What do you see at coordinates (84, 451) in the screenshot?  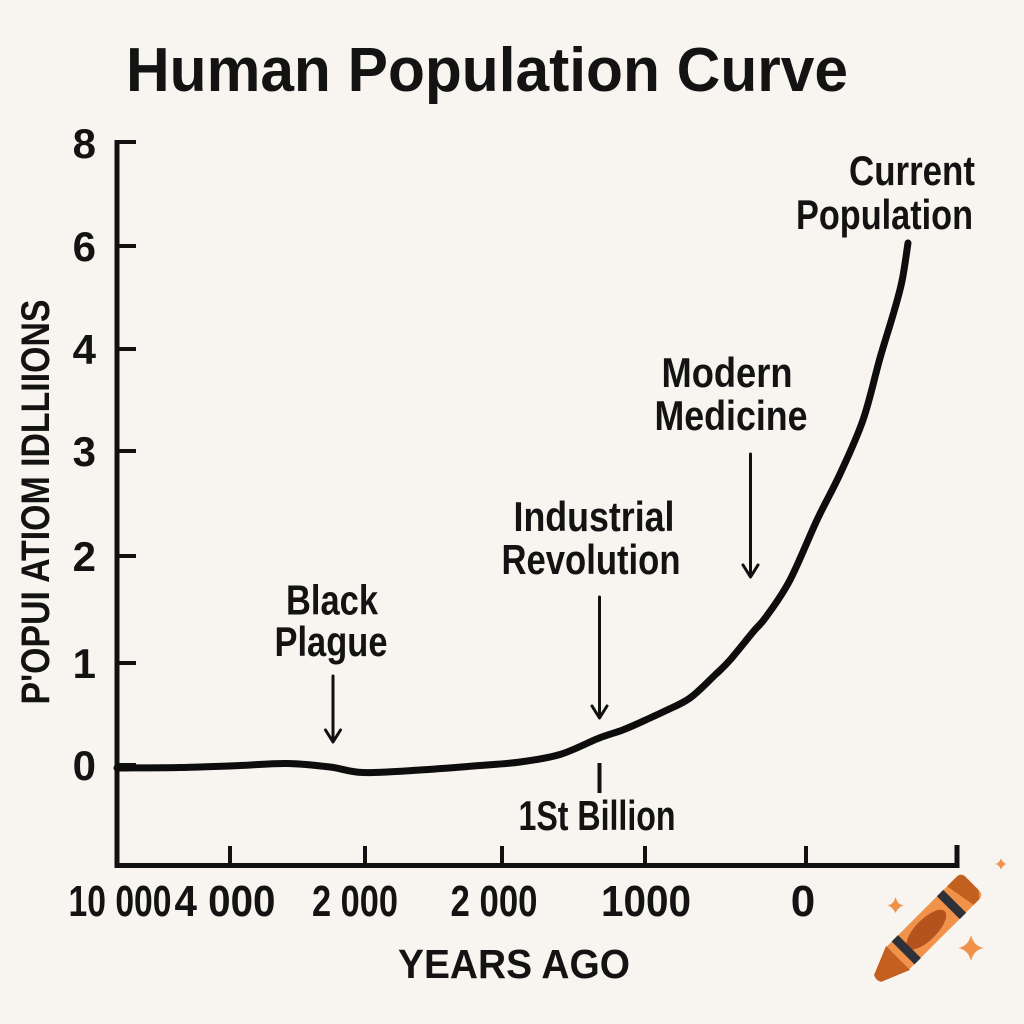 I see `svg-text: 3` at bounding box center [84, 451].